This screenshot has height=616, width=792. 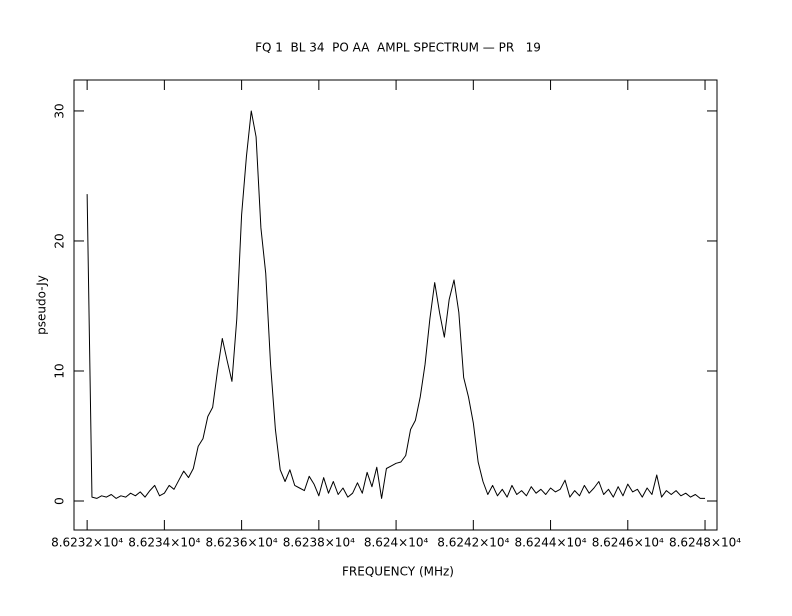 I want to click on x-tick-label: 8.6246×10⁴, so click(x=628, y=543).